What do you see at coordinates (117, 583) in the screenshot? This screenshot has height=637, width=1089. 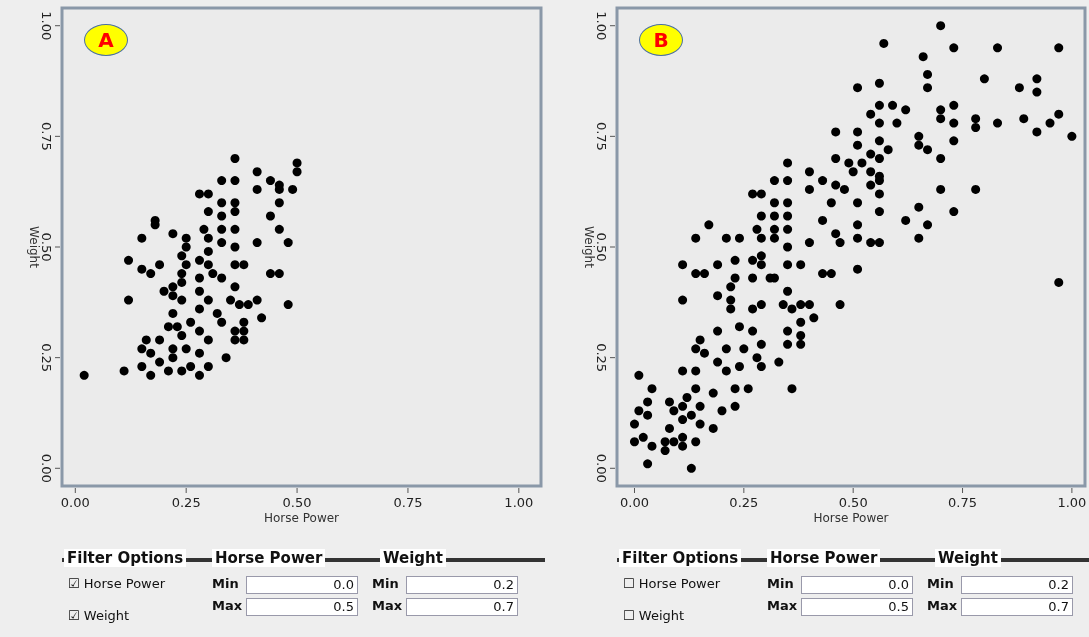 I see `text: ☑ Horse Power` at bounding box center [117, 583].